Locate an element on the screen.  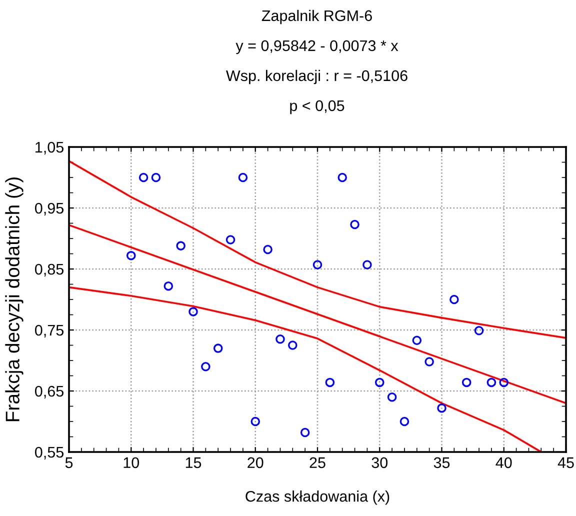
y-tick-label: 0,95 is located at coordinates (49, 209).